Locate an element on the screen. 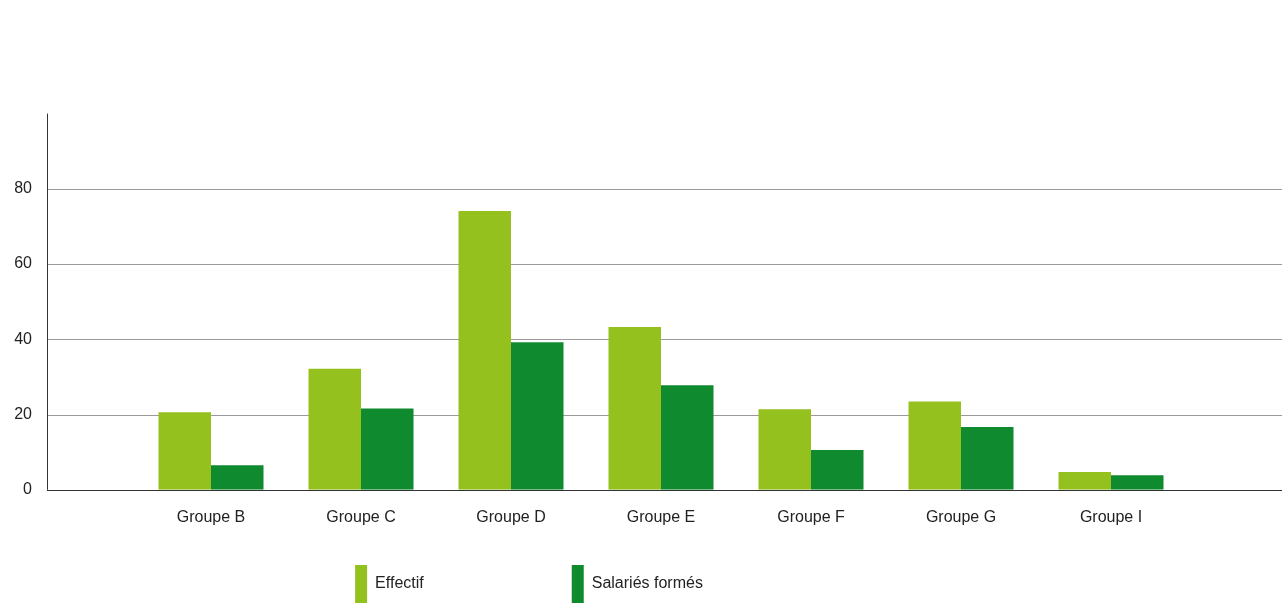  y-tick-label: 0 is located at coordinates (28, 489).